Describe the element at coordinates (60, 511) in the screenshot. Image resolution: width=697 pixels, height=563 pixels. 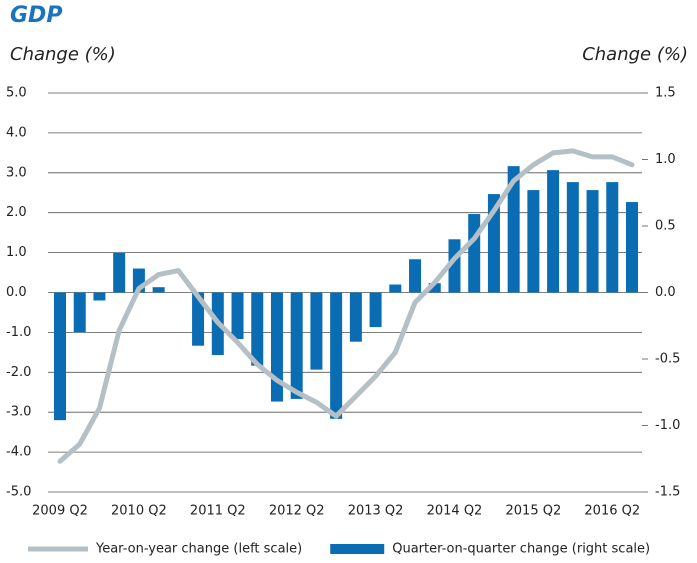
I see `x-tick-label: 2009 Q2` at that location.